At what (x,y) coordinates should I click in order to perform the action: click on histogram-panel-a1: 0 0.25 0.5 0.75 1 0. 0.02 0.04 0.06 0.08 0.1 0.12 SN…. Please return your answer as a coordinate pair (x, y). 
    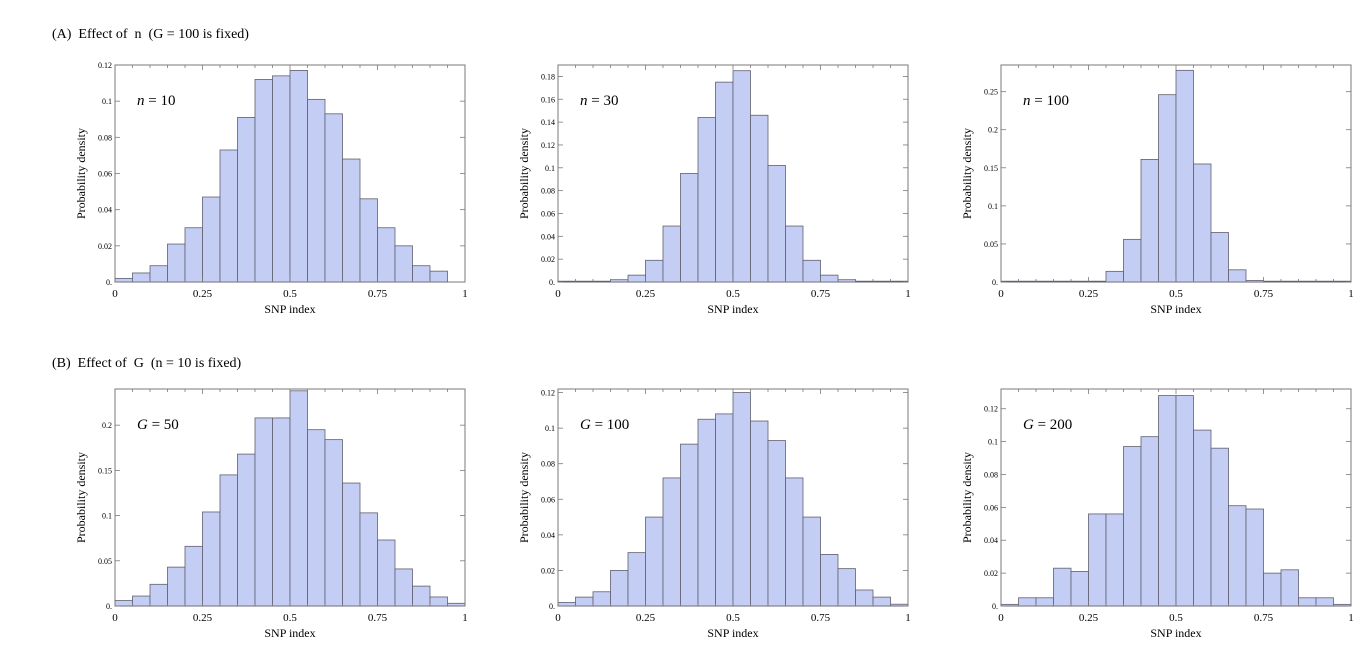
    Looking at the image, I should click on (271, 188).